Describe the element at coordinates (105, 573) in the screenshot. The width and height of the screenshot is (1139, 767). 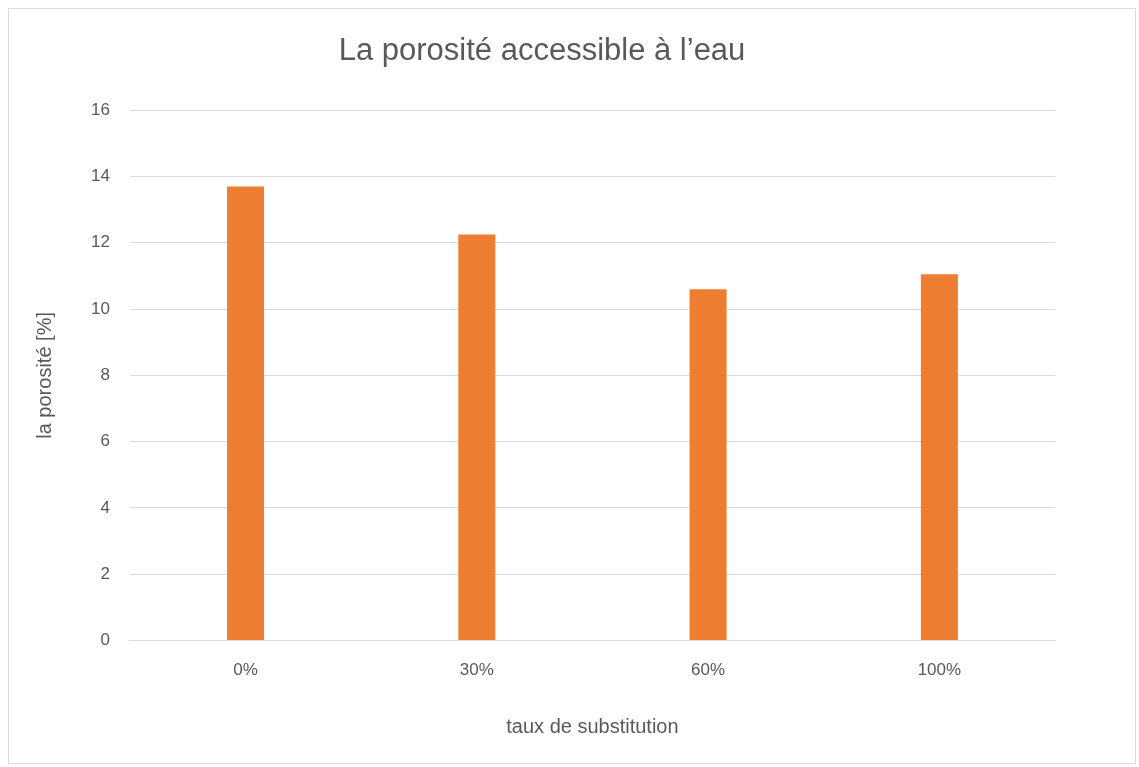
I see `y-tick-label: 2` at that location.